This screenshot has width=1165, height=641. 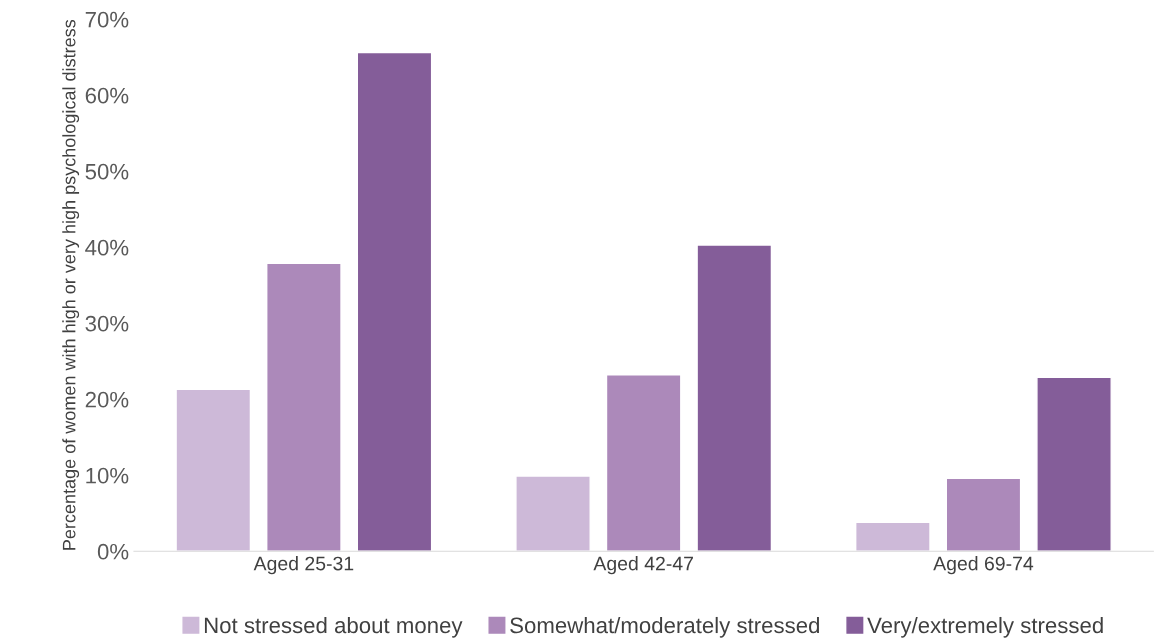 What do you see at coordinates (71, 284) in the screenshot?
I see `y-axis-title: Percentage of women with high or very high psychological distress` at bounding box center [71, 284].